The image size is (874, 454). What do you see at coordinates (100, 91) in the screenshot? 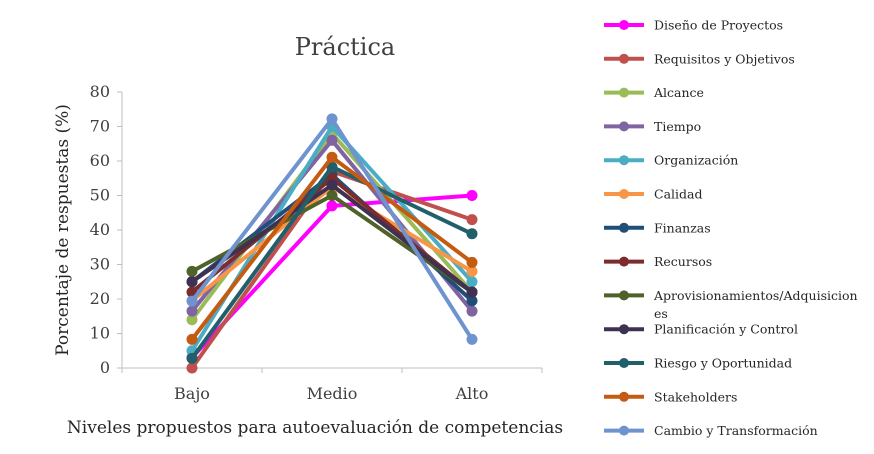
I see `y-tick-label: 80` at bounding box center [100, 91].